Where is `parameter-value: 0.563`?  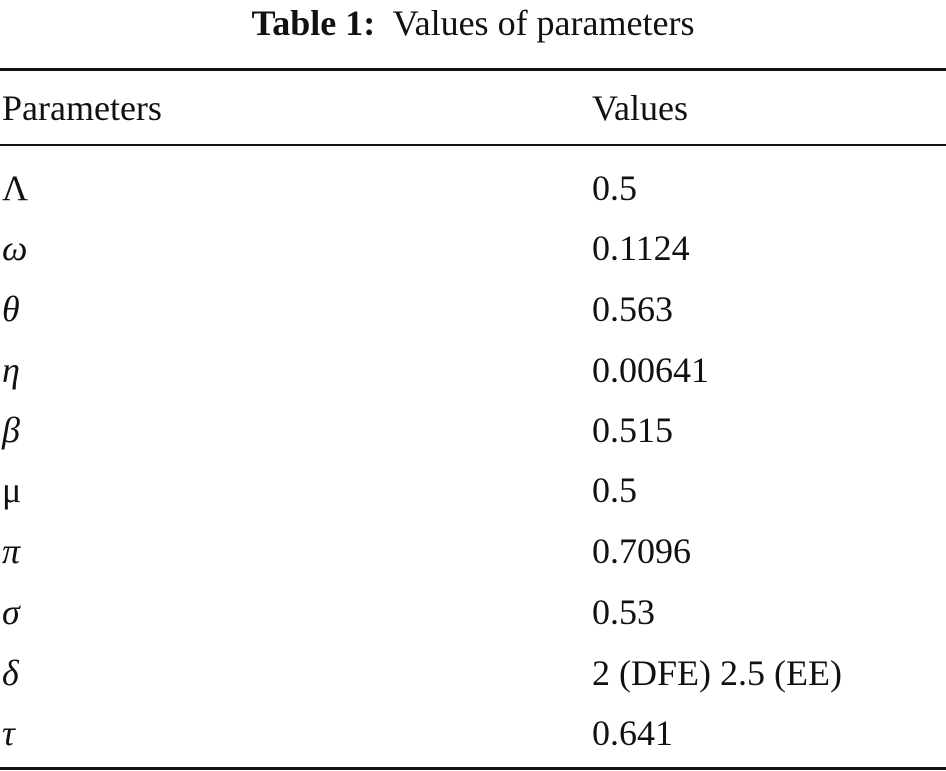 parameter-value: 0.563 is located at coordinates (632, 309).